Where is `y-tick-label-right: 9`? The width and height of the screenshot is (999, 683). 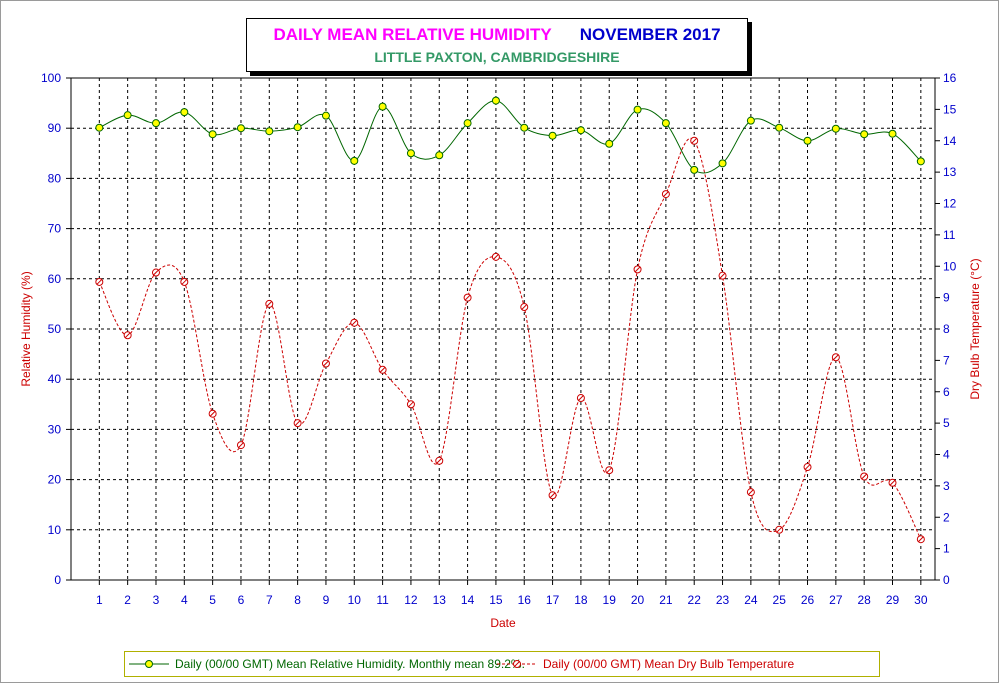 y-tick-label-right: 9 is located at coordinates (946, 298).